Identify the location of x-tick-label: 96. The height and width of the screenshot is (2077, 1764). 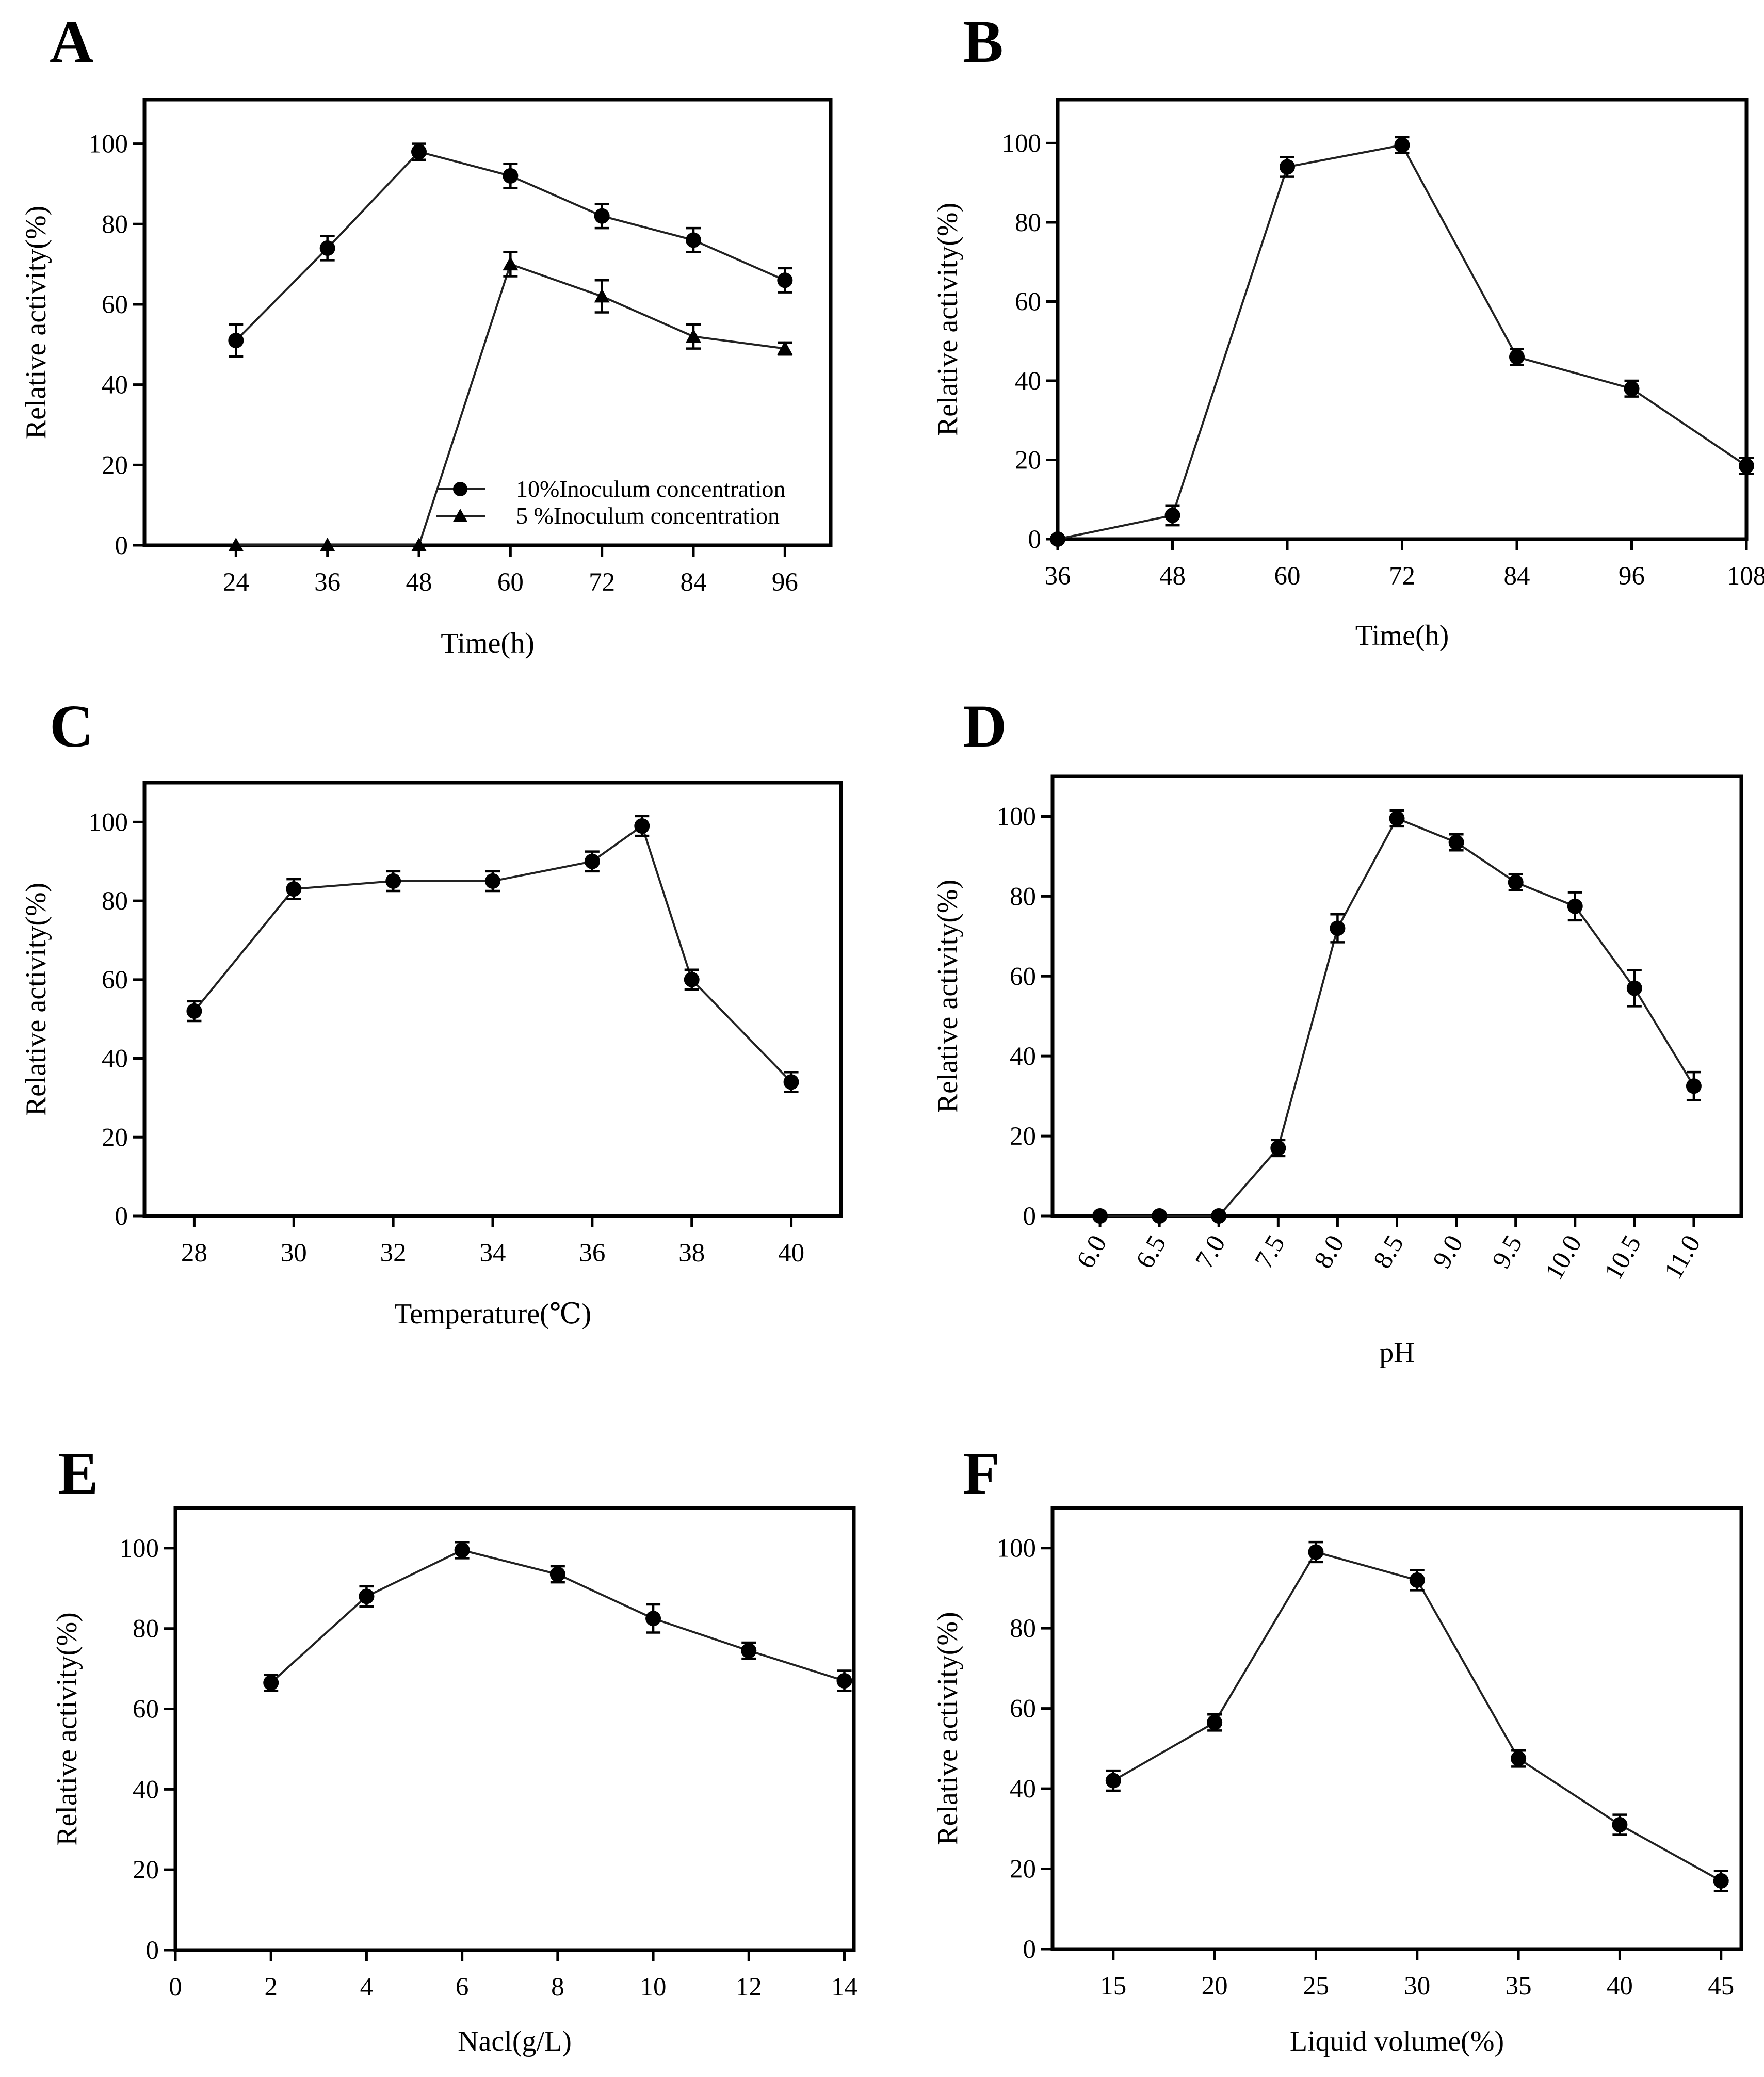
(785, 582).